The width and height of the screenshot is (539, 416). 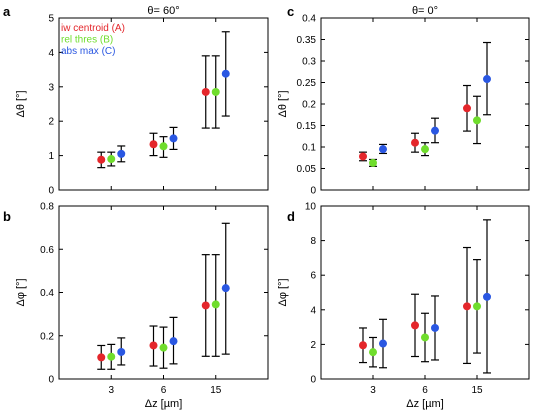 I want to click on y-tick-label: 0.1, so click(x=309, y=148).